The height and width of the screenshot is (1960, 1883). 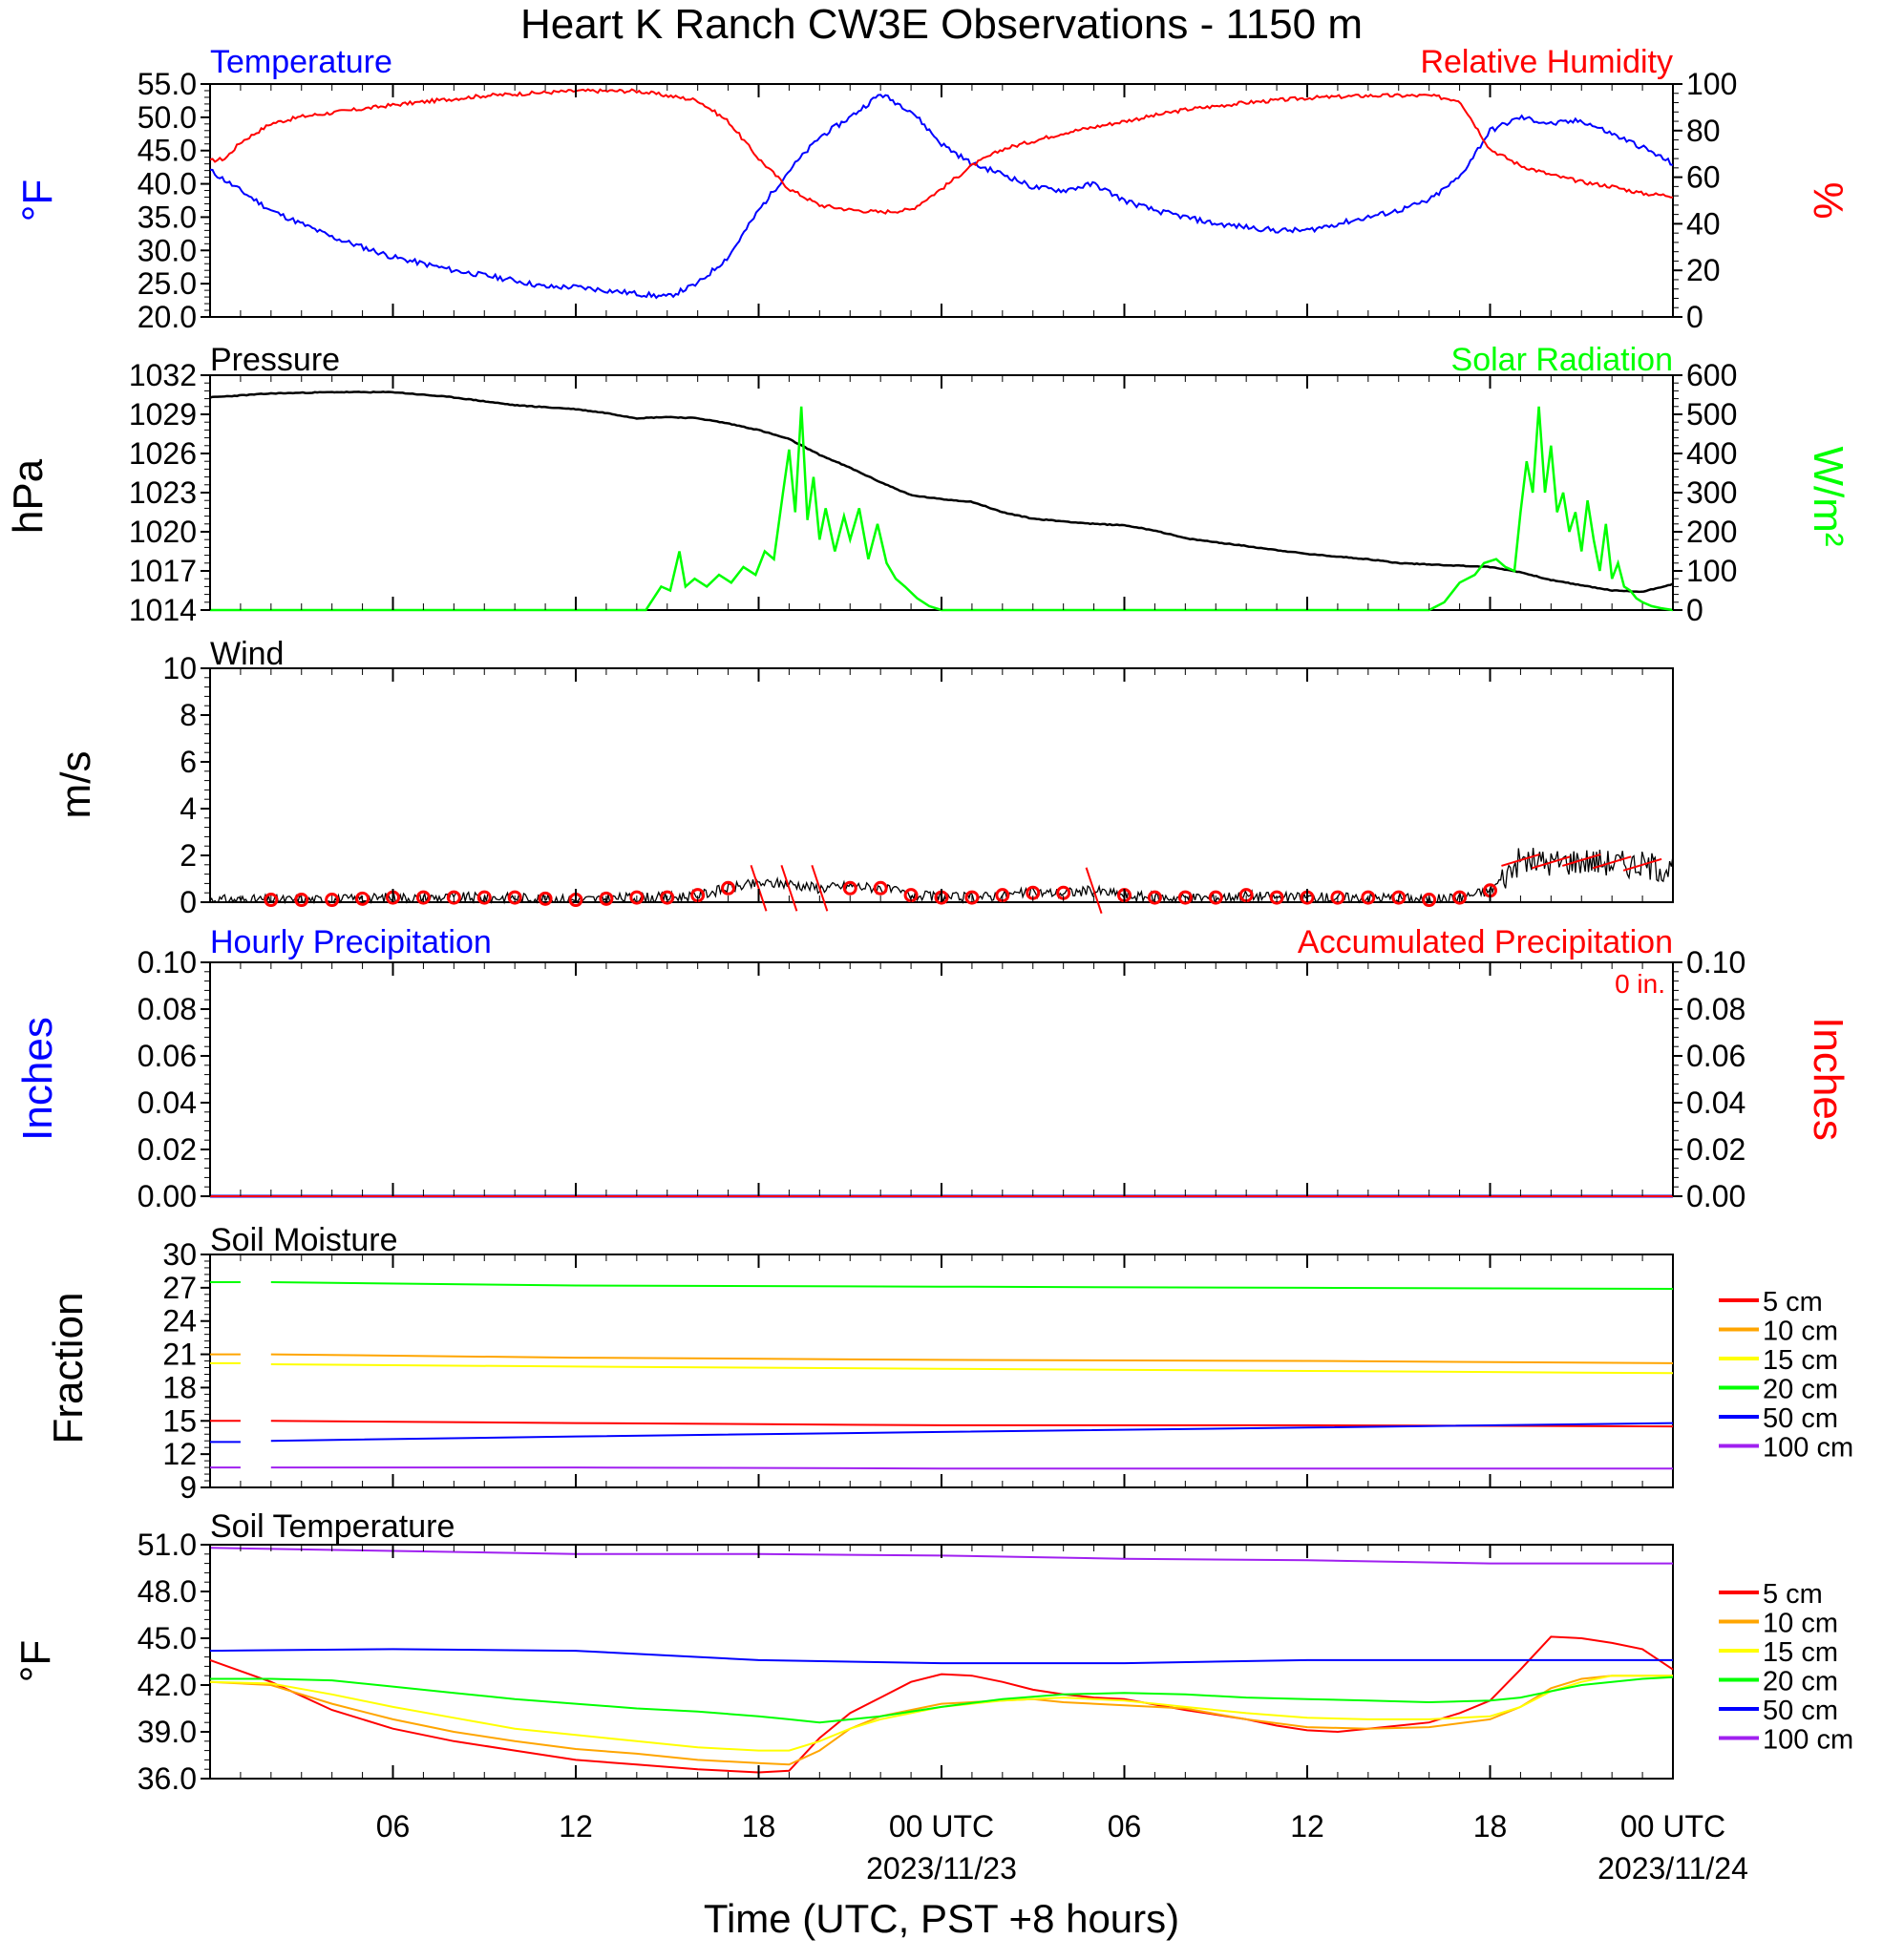 I want to click on accum-precip-title: Accumulated Precipitation, so click(x=1485, y=942).